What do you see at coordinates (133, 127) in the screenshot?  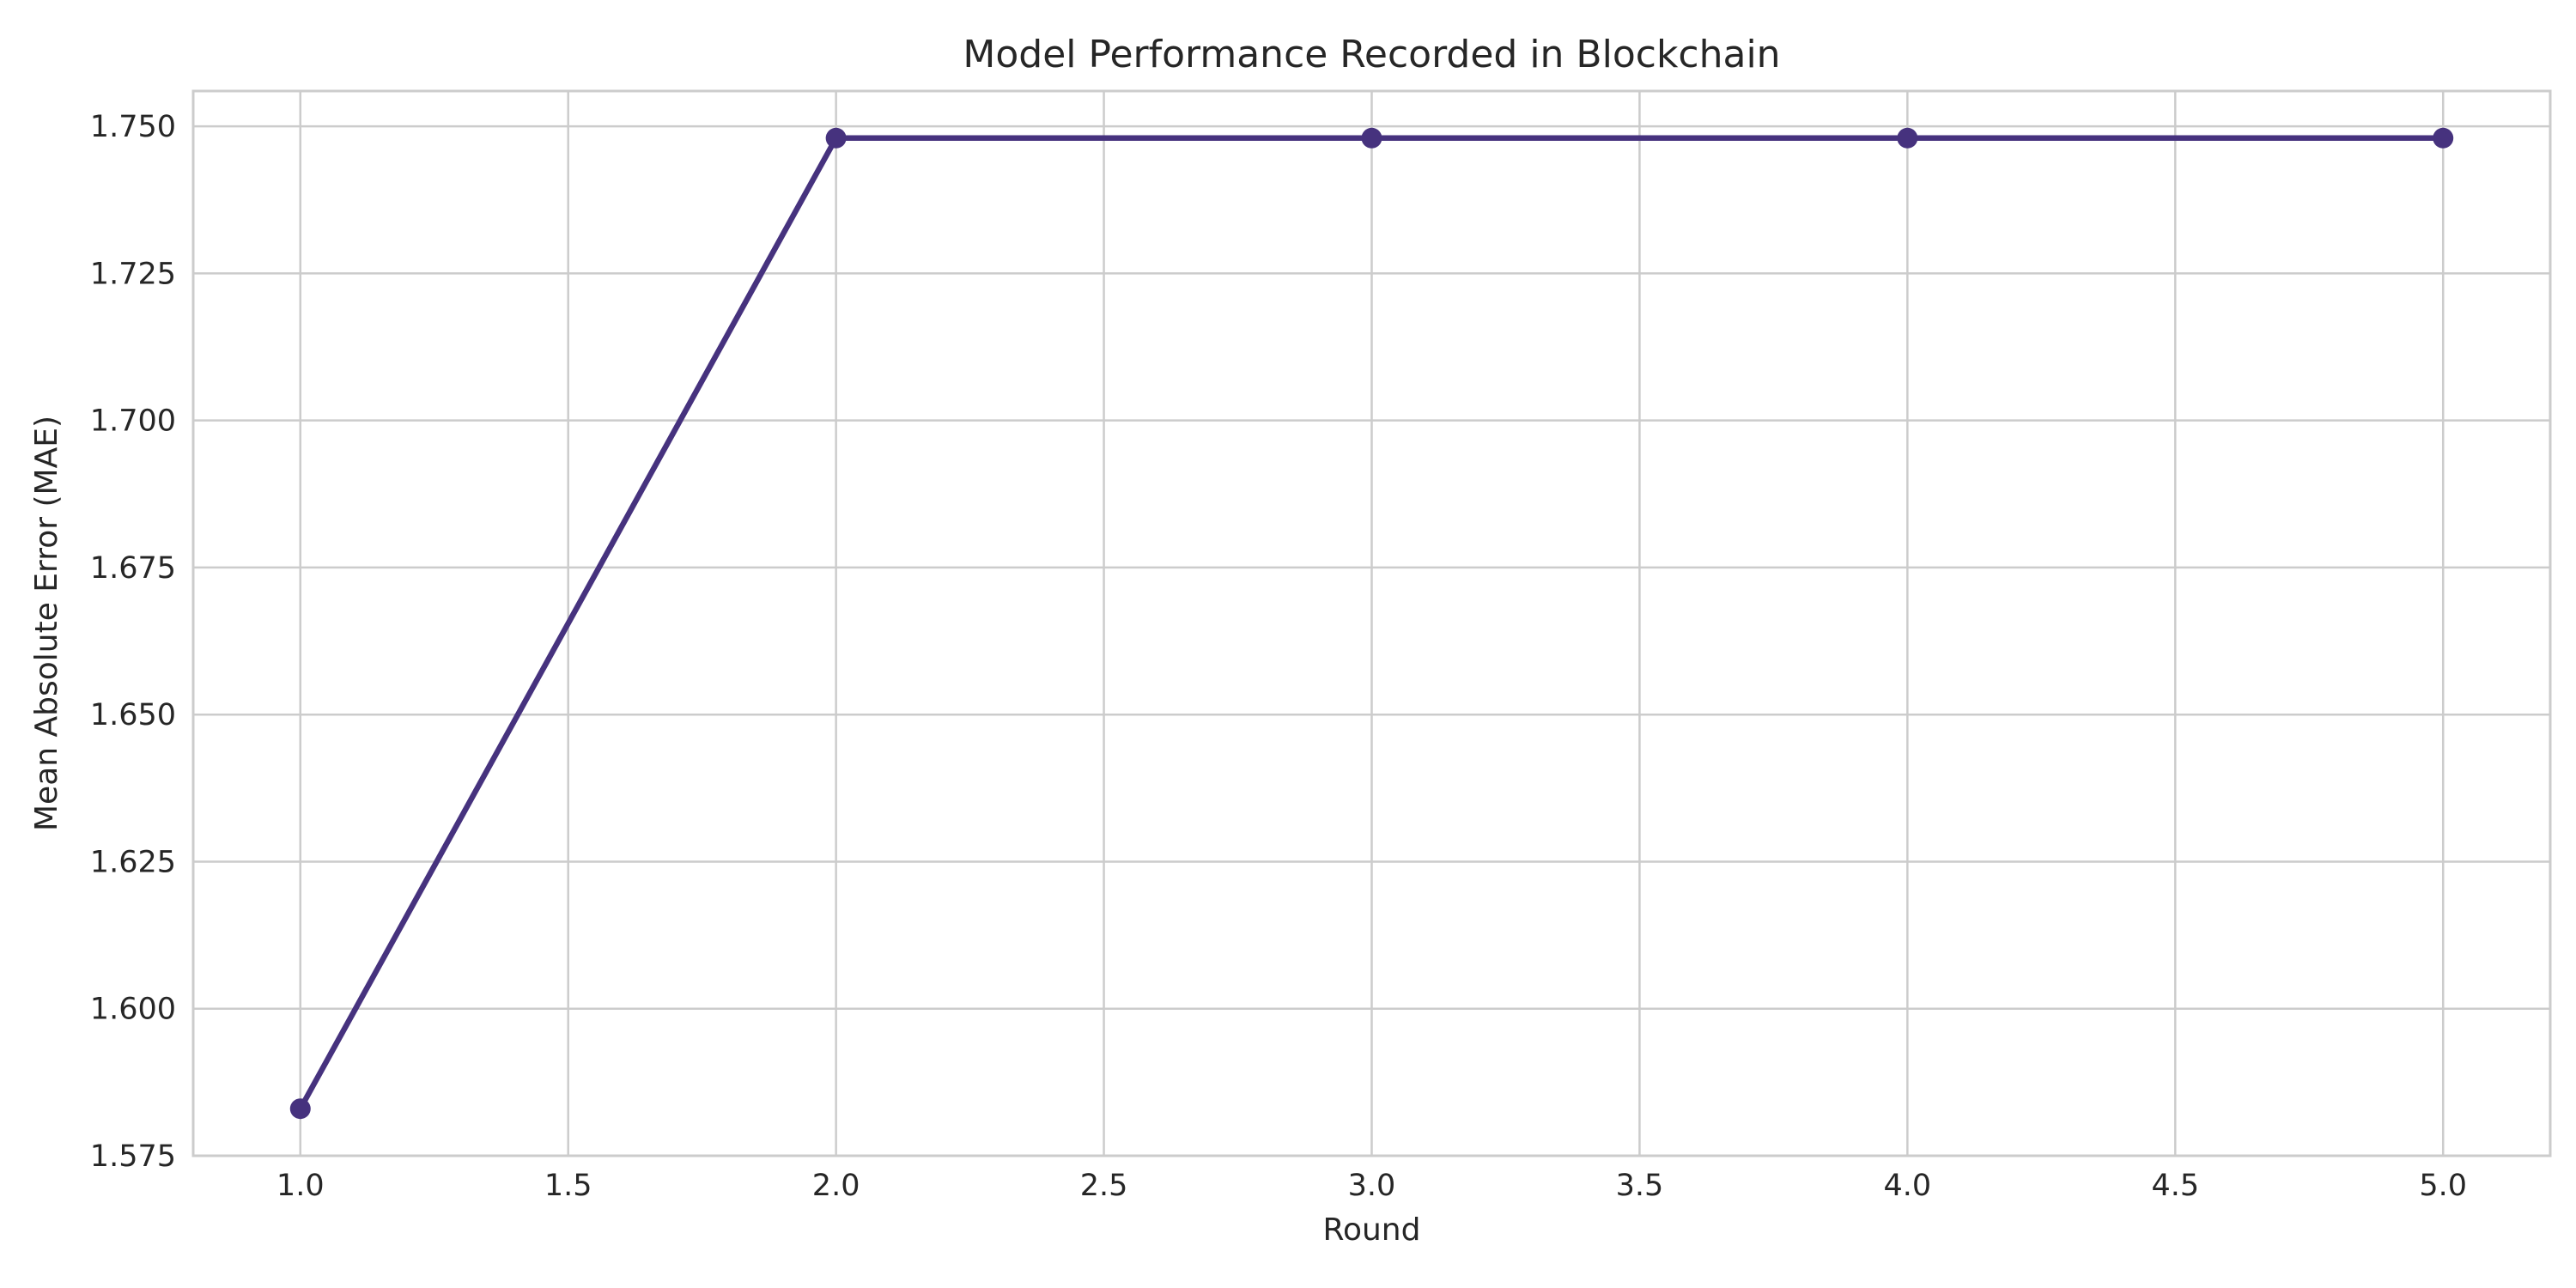 I see `y-tick-label: 1.750` at bounding box center [133, 127].